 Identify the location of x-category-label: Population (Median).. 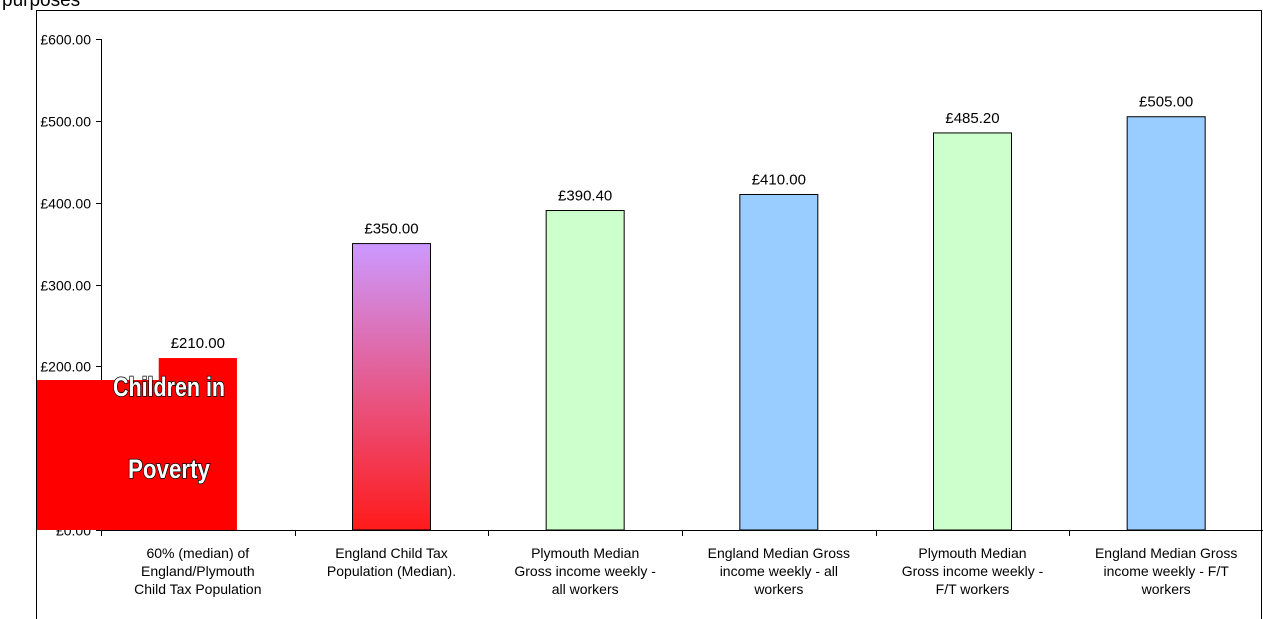
(391, 571).